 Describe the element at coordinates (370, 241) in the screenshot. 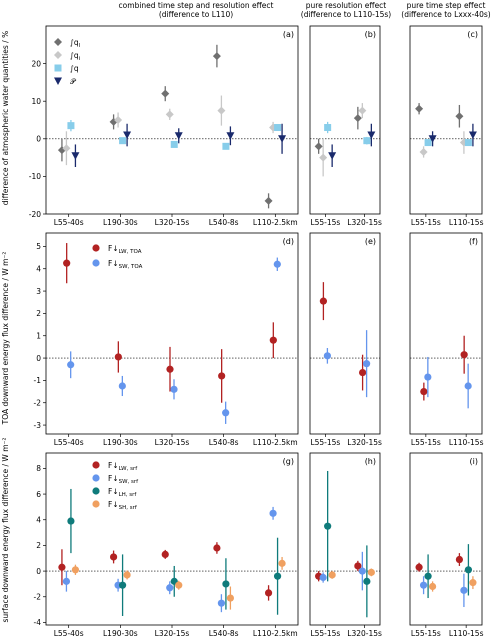

I see `panel-letter: (e)` at that location.